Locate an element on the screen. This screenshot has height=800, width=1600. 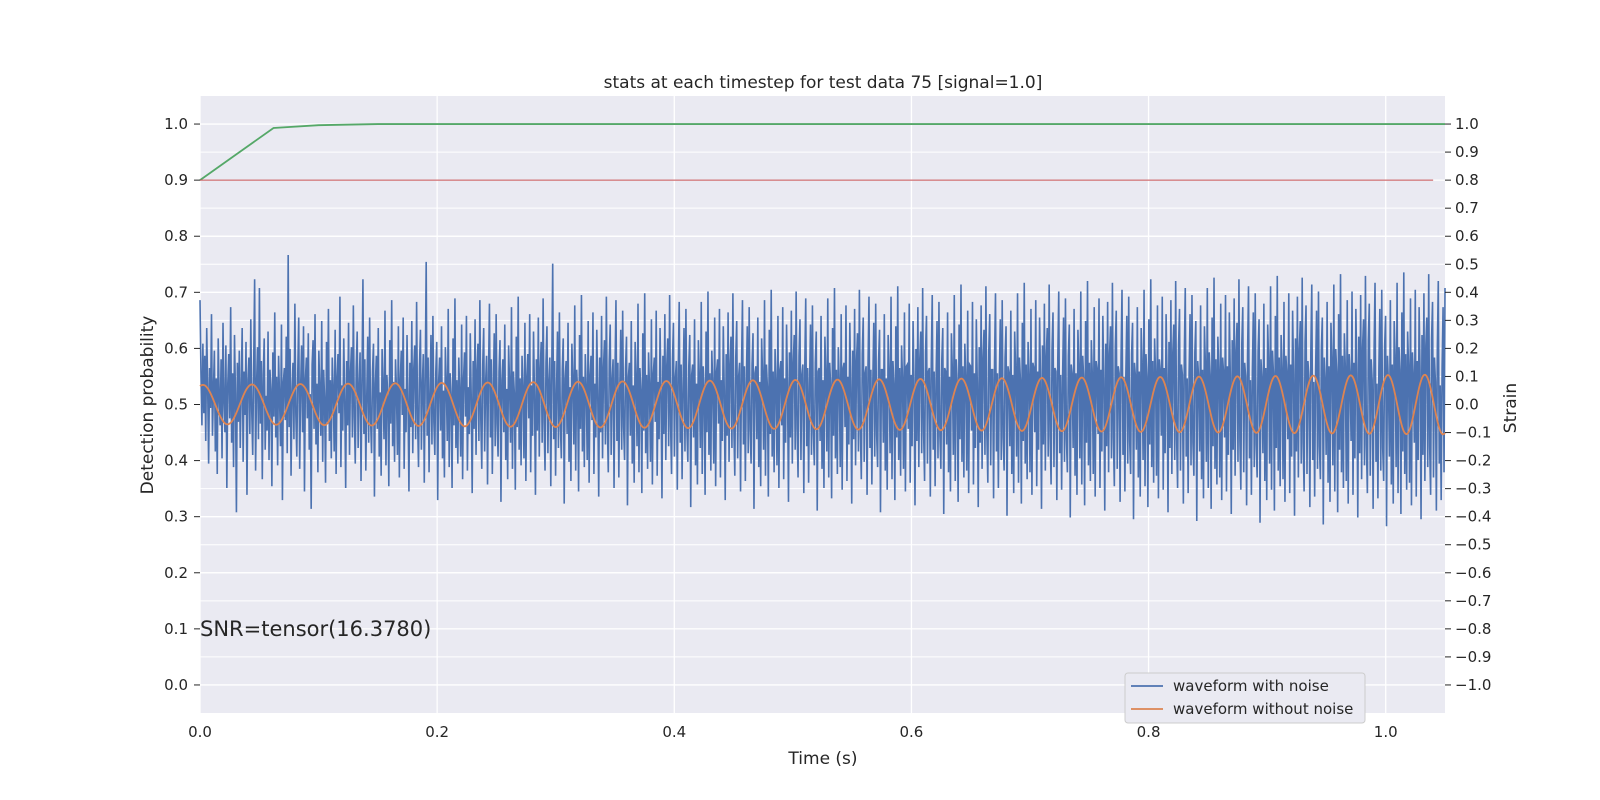
x-tick-label: 0.0 is located at coordinates (200, 732).